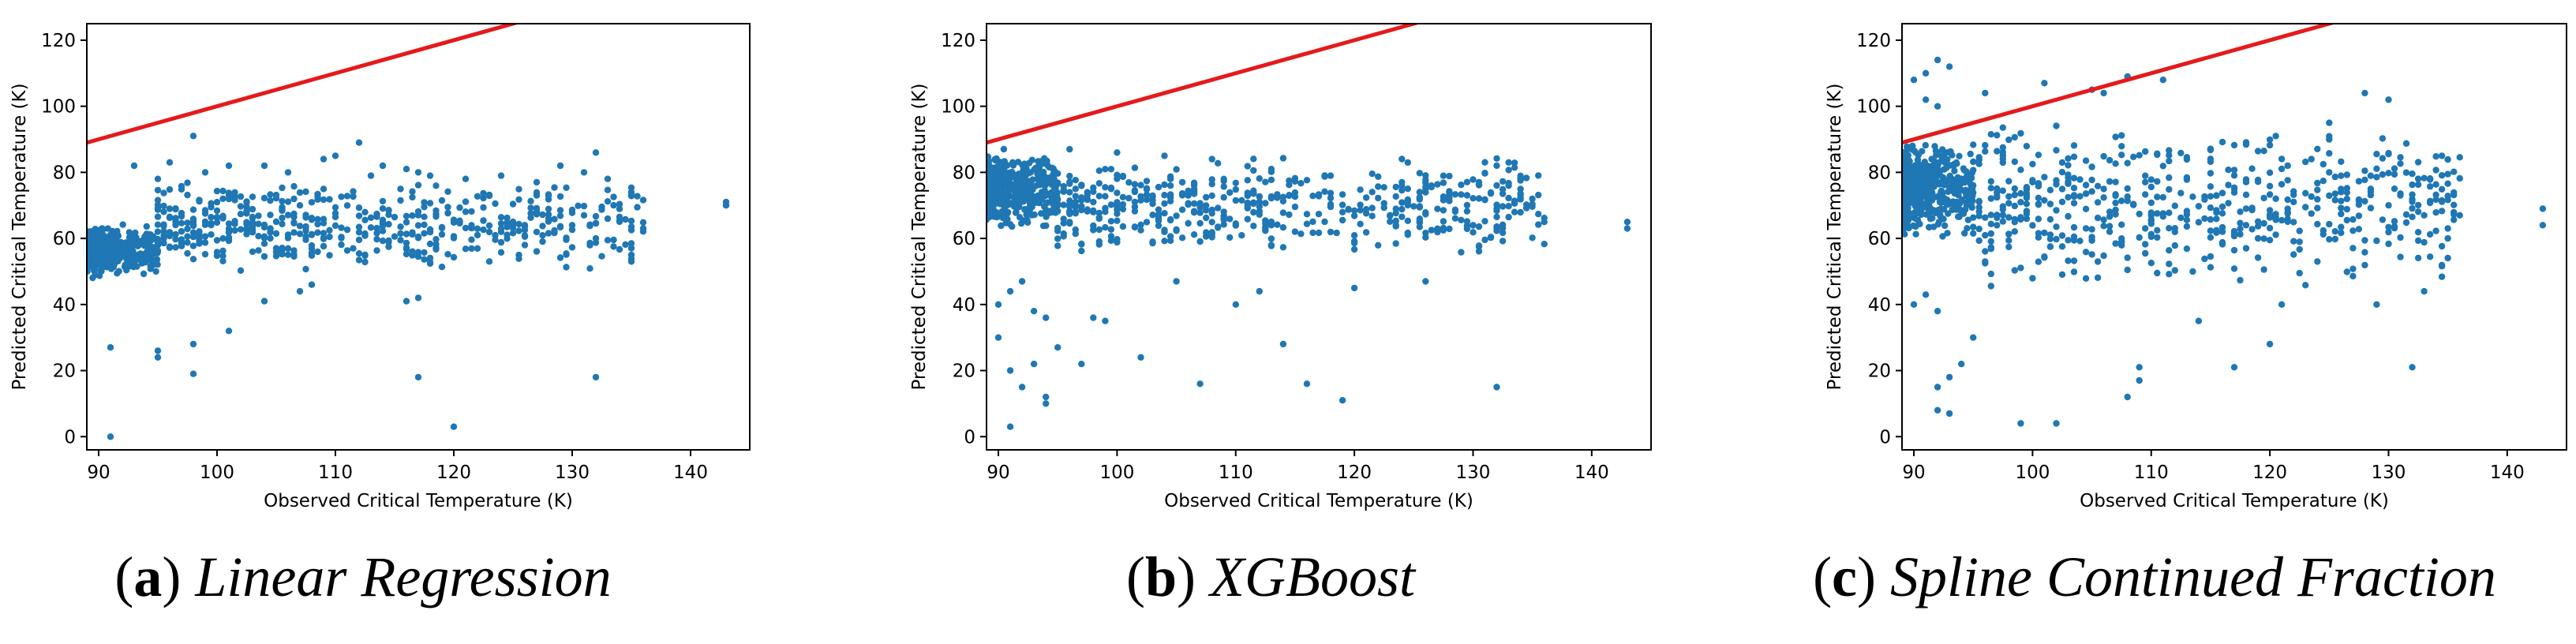 This screenshot has height=644, width=2576. I want to click on x-tick-label: 100, so click(217, 472).